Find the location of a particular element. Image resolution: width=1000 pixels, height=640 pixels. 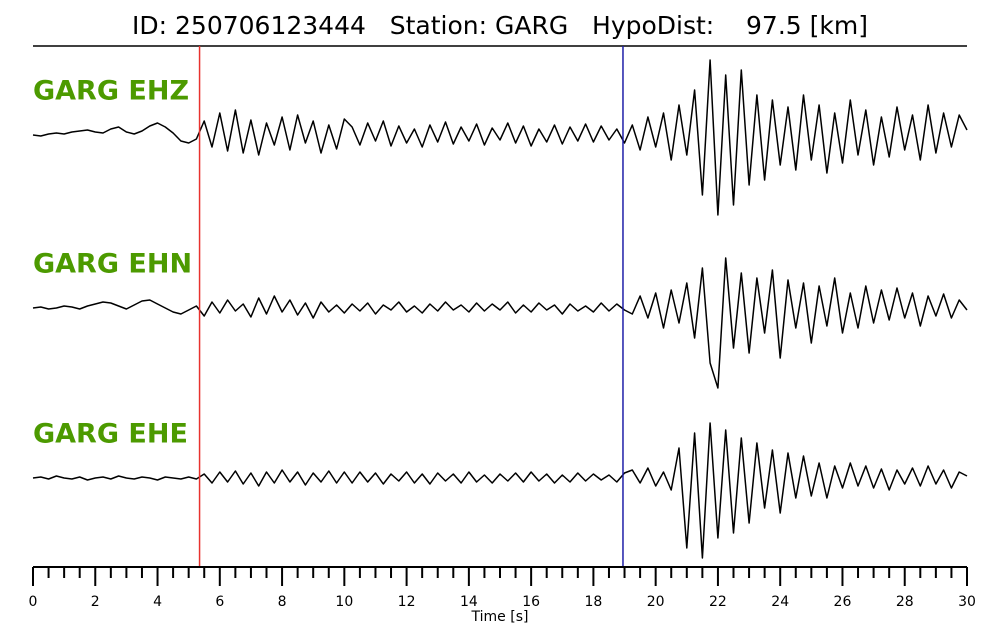

trace-label: GARG EHE is located at coordinates (110, 434).